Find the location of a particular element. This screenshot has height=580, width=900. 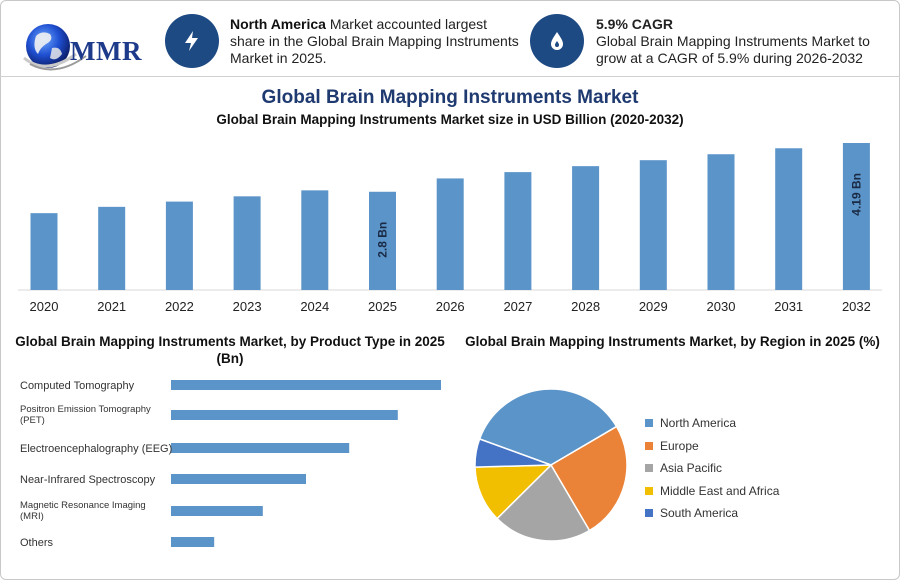

data-label-2032: 4.19 Bn is located at coordinates (856, 194).